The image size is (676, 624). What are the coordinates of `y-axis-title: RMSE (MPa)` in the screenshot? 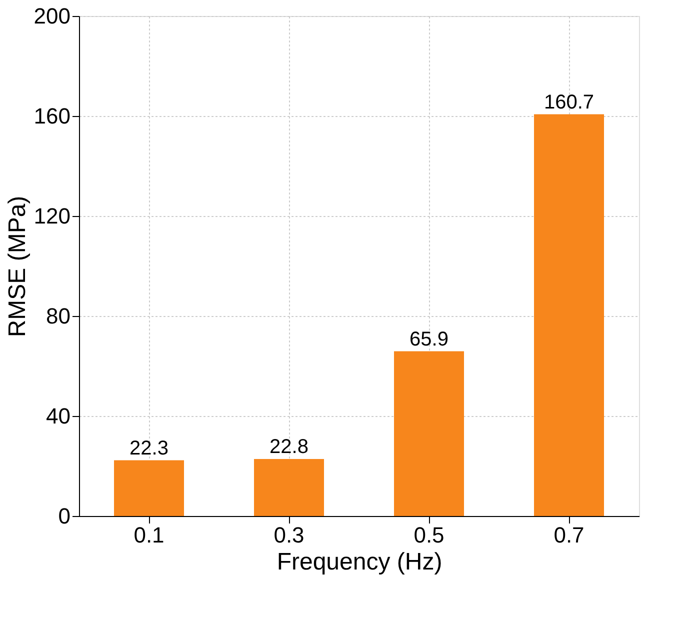 It's located at (17, 267).